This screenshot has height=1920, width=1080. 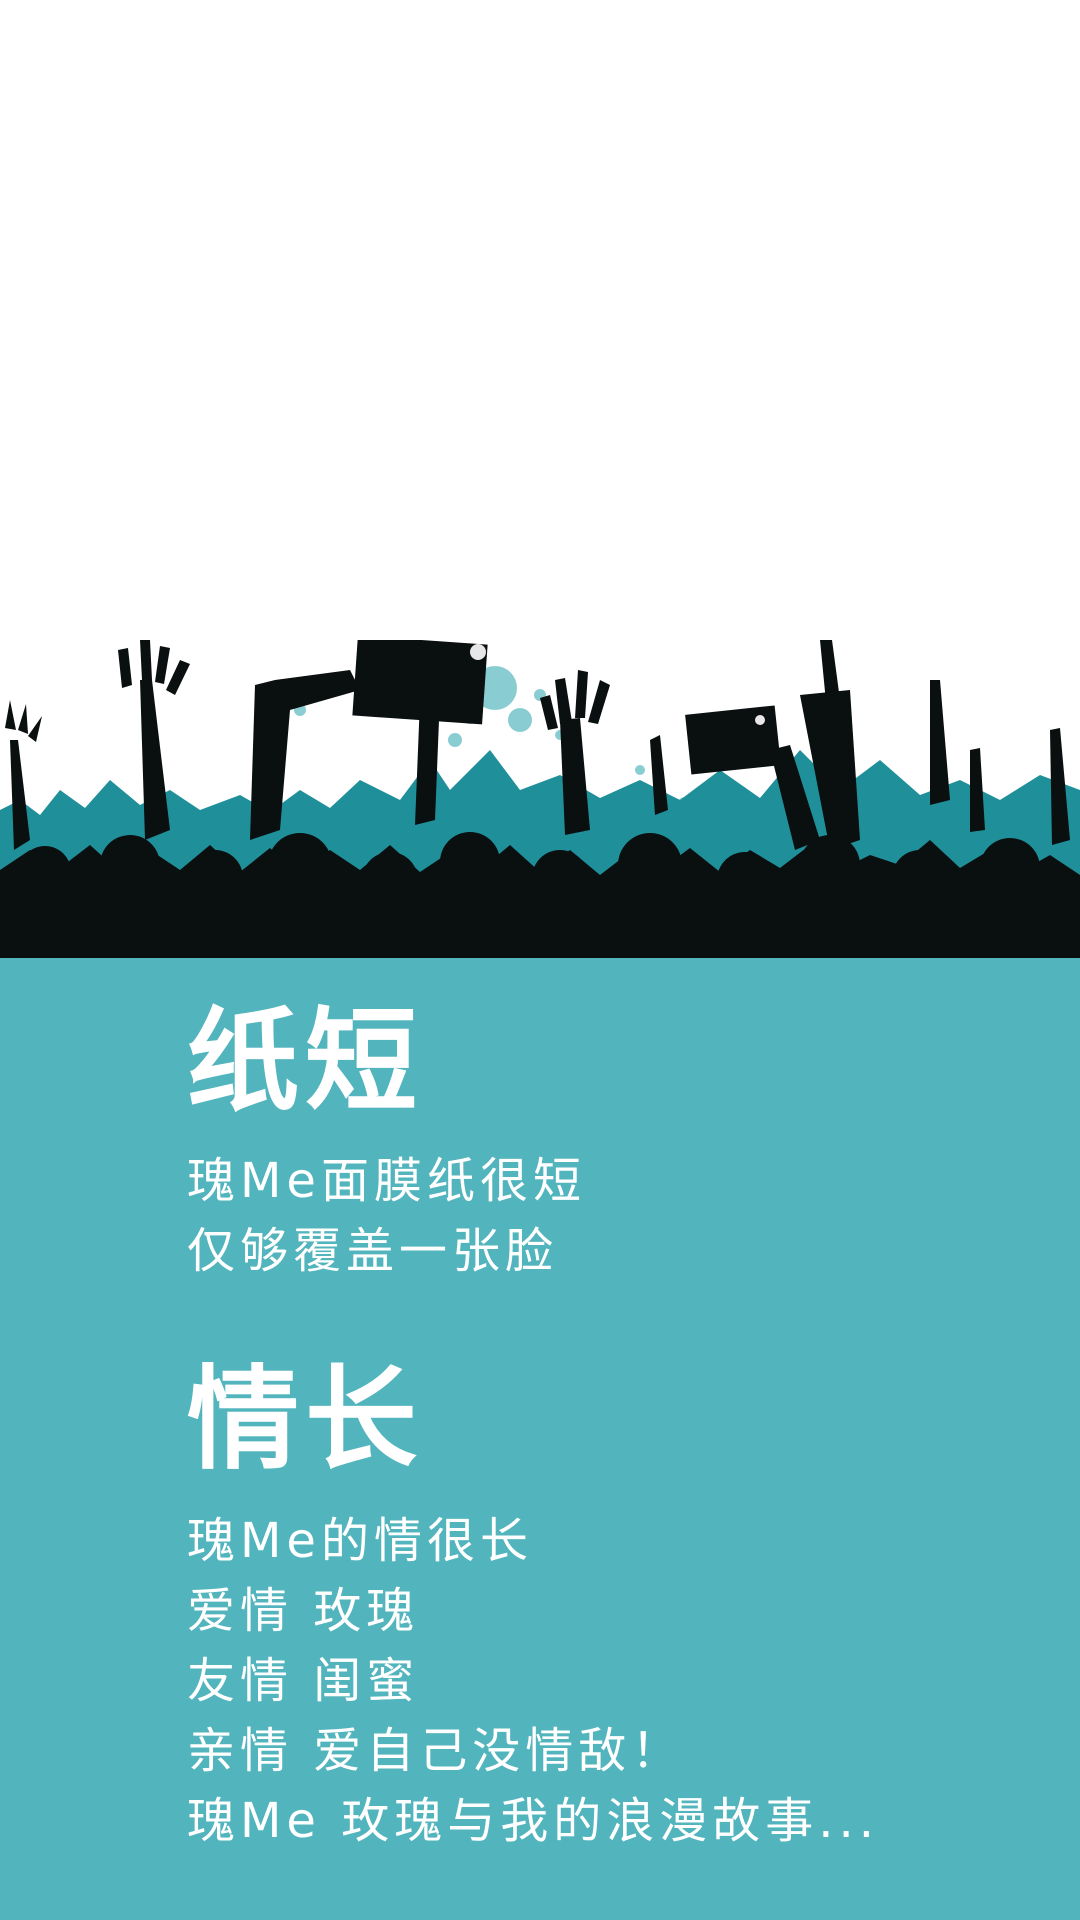 What do you see at coordinates (386, 1216) in the screenshot?
I see `section-paper-short-text: 瑰Me面膜纸很短 仅够覆盖一张脸` at bounding box center [386, 1216].